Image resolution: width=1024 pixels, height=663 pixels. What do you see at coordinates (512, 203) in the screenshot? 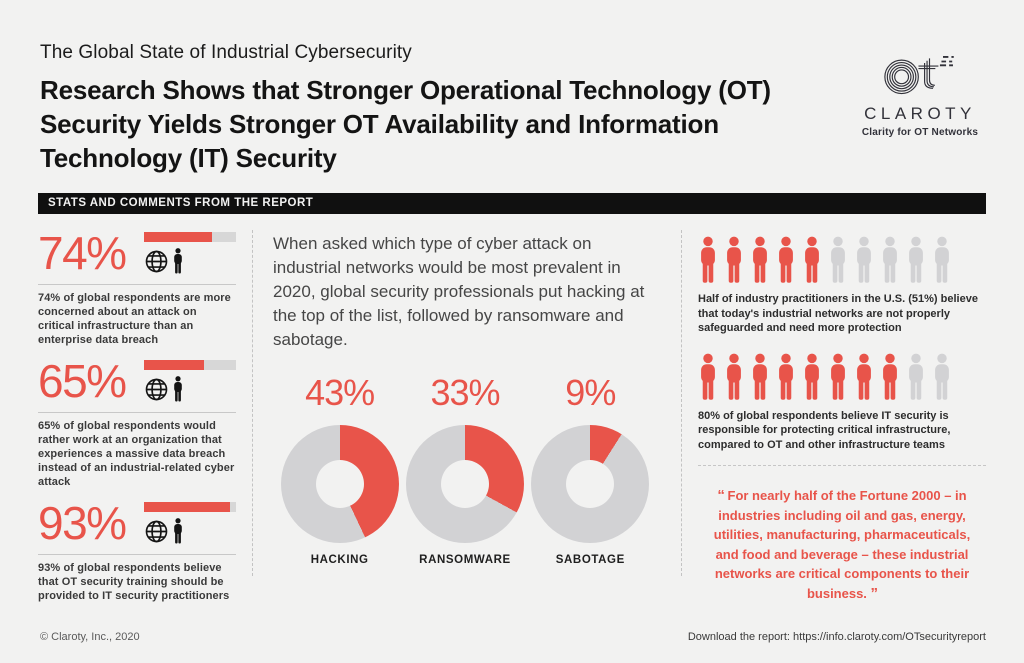
I see `section-bar: STATS AND COMMENTS FROM THE REPORT` at bounding box center [512, 203].